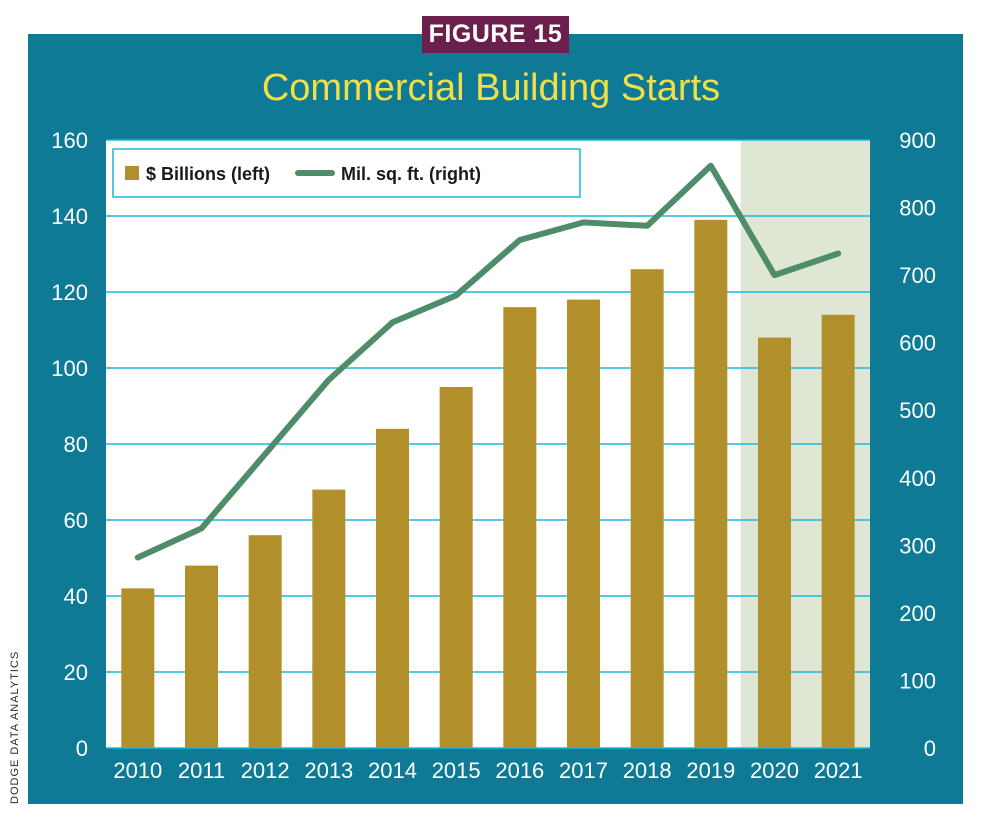 This screenshot has height=820, width=982. Describe the element at coordinates (76, 444) in the screenshot. I see `left-tick-label: 80` at that location.